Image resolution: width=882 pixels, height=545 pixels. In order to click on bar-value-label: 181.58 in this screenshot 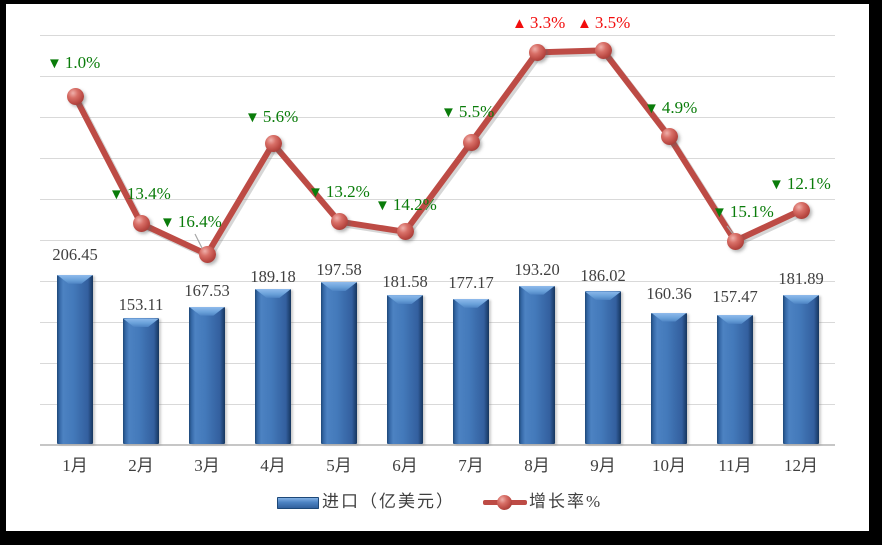, I will do `click(405, 281)`.